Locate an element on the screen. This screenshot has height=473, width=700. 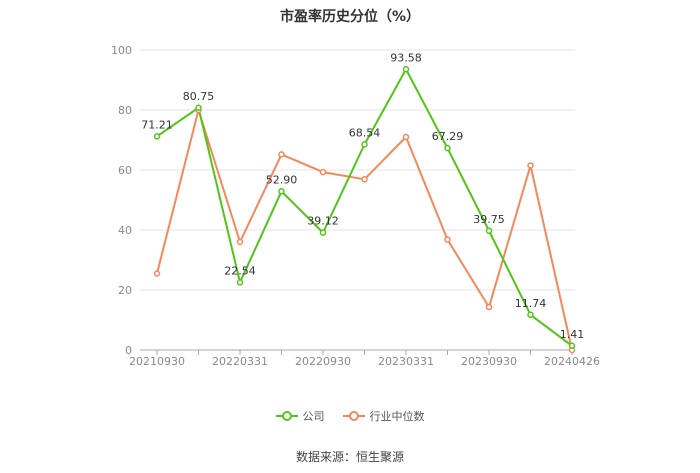
data-label: 67.29 is located at coordinates (448, 136).